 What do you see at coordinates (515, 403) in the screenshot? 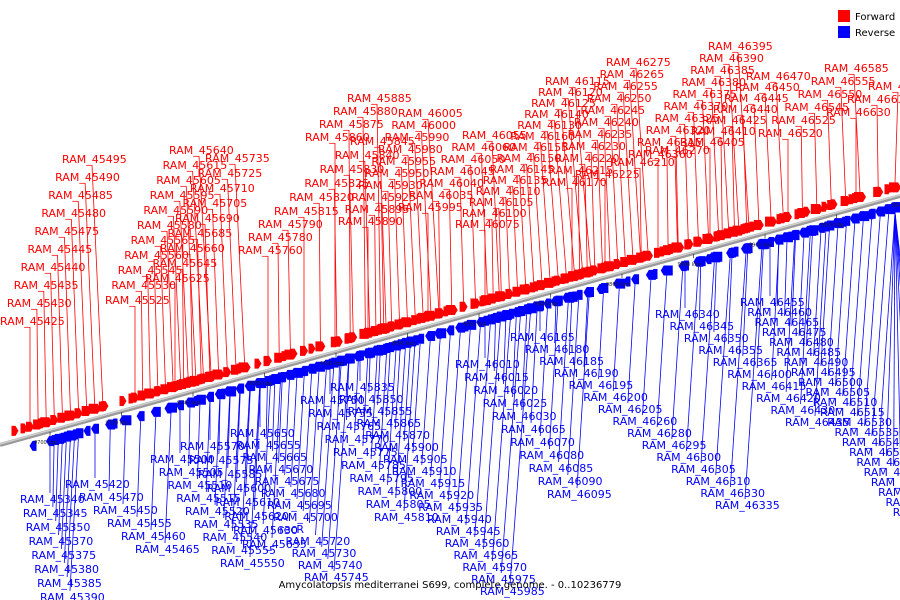
I see `gene-label: RAM_46025` at bounding box center [515, 403].